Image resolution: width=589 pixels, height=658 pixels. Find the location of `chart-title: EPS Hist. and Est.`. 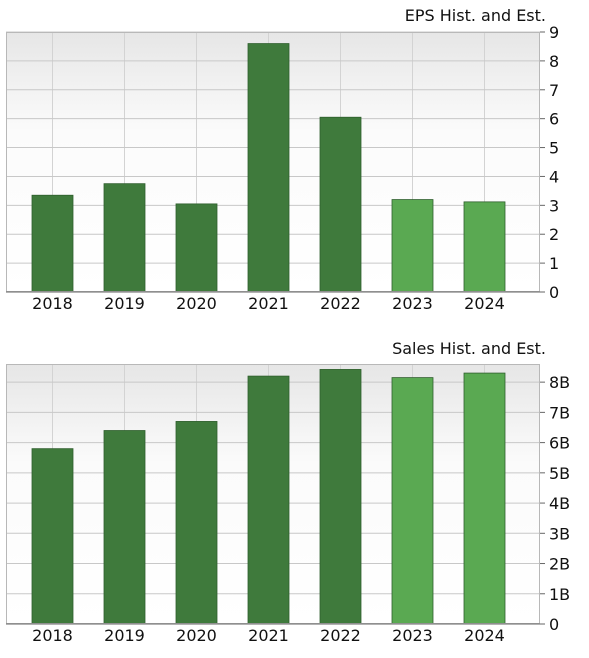

chart-title: EPS Hist. and Est. is located at coordinates (475, 15).